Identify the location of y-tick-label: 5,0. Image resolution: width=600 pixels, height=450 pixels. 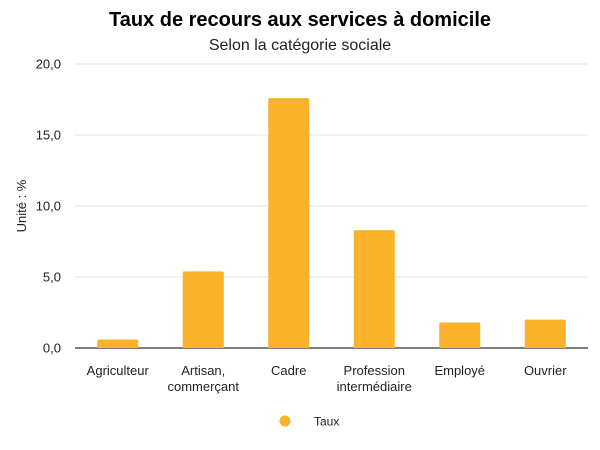
(52, 277).